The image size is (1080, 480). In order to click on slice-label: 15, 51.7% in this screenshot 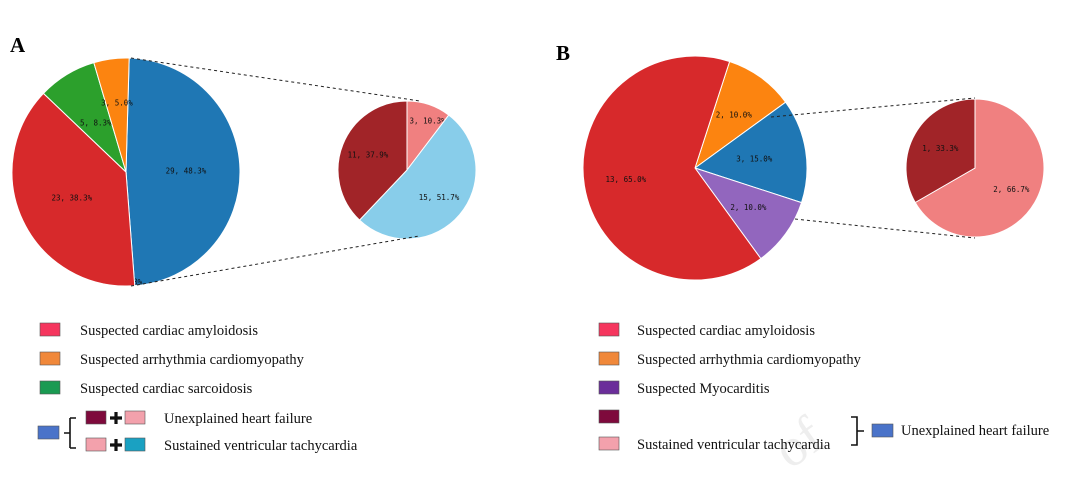, I will do `click(439, 197)`.